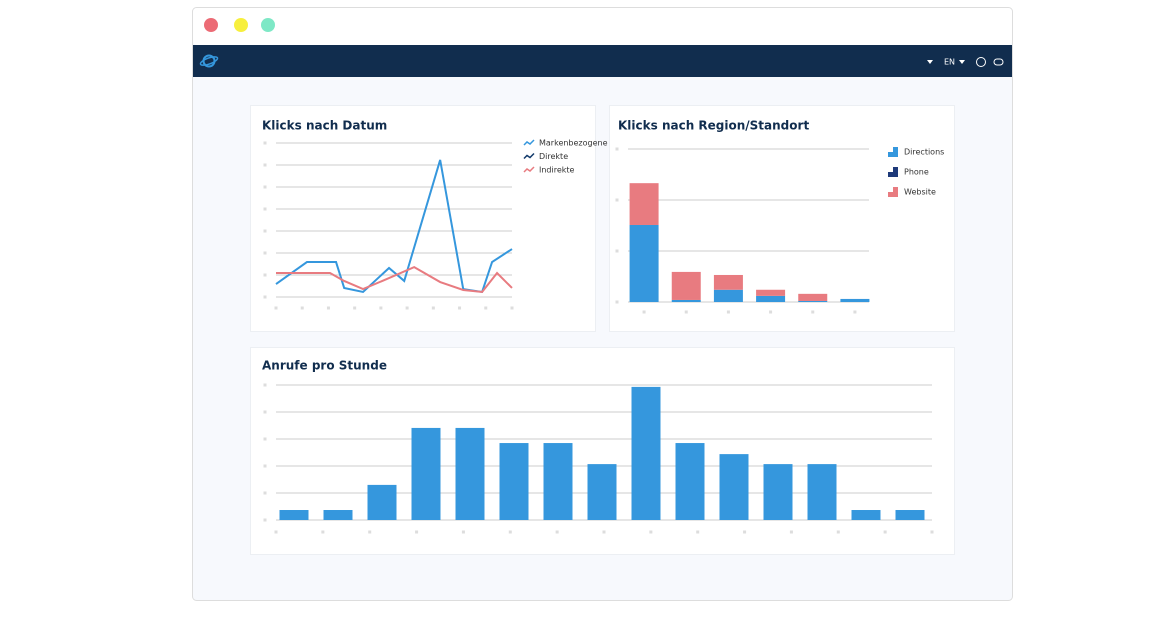  What do you see at coordinates (998, 62) in the screenshot?
I see `toggle-icon` at bounding box center [998, 62].